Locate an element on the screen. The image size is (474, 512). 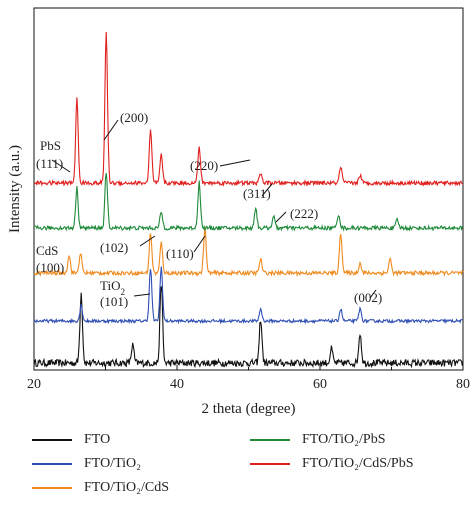
legend-item-2: FTO/TiO₂/CdS is located at coordinates (100, 488).